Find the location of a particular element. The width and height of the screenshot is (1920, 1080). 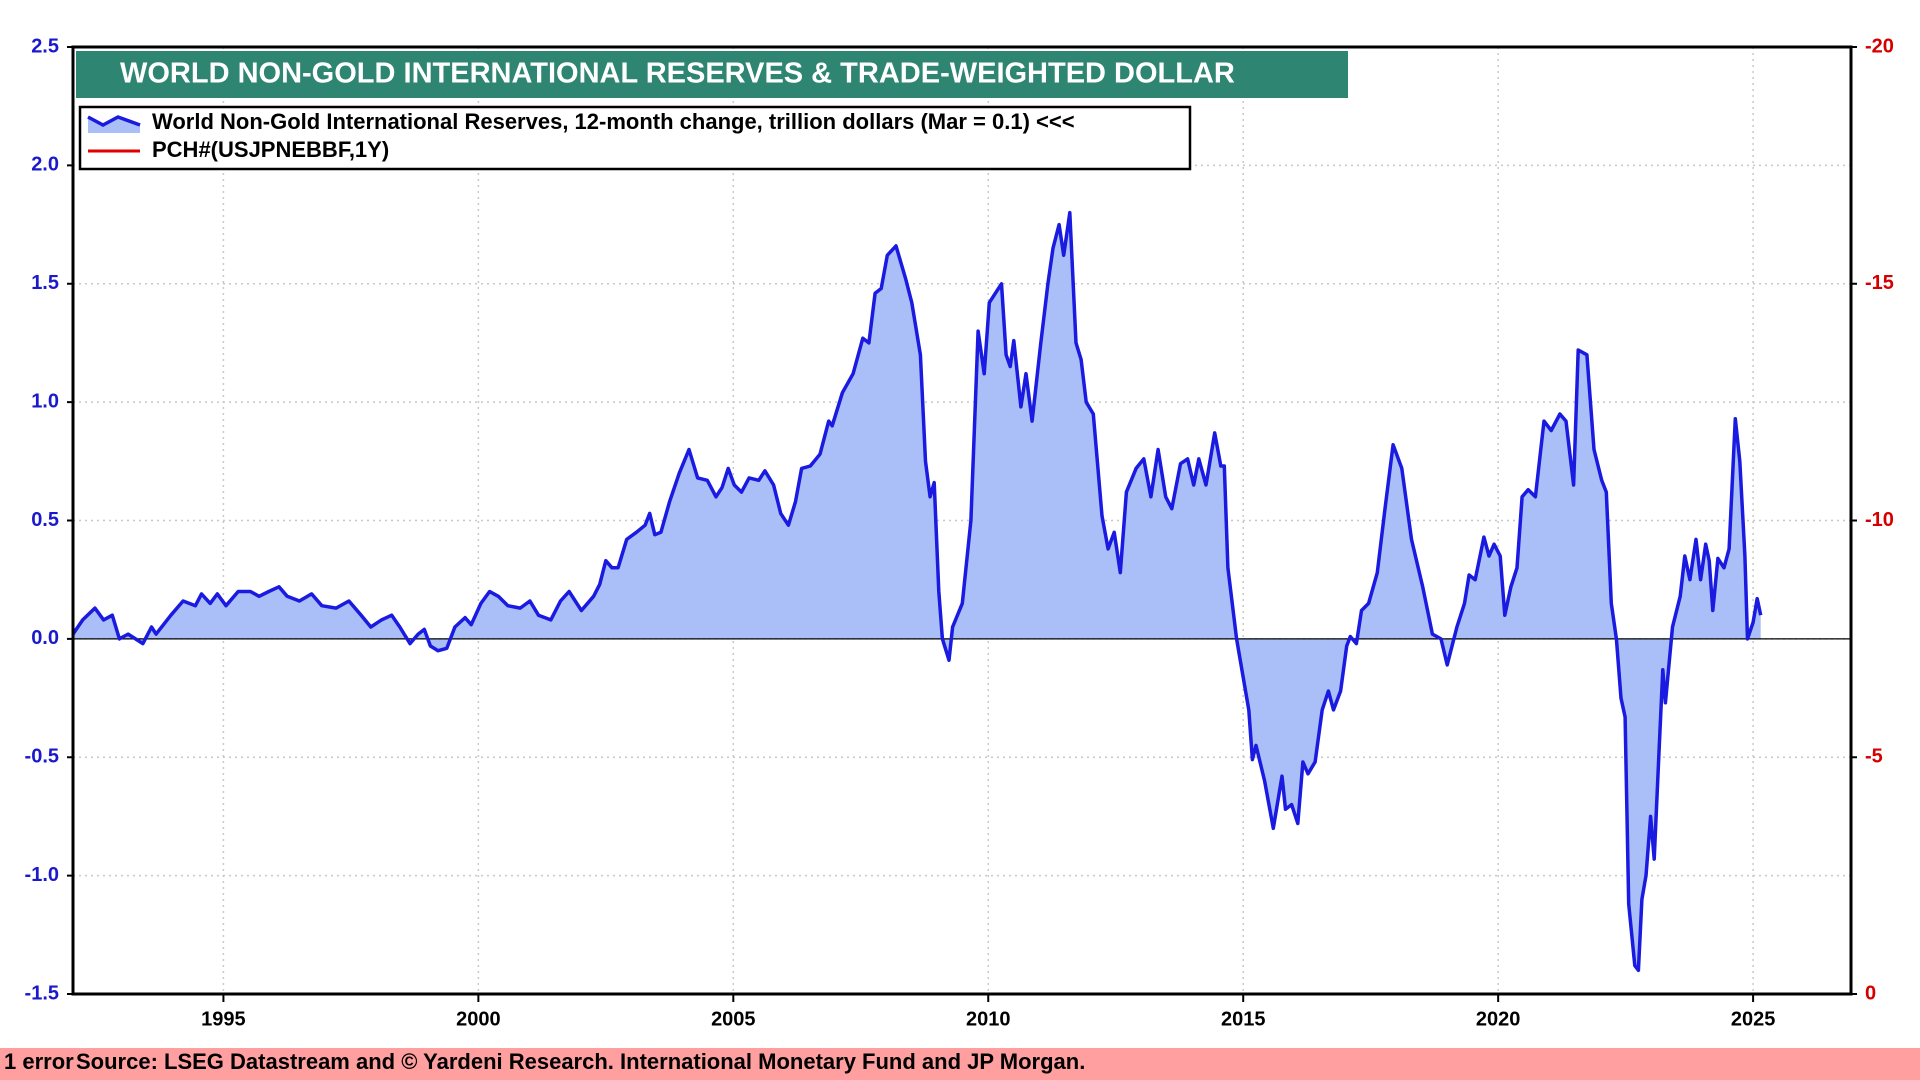

y2-tick-label: 0 is located at coordinates (1870, 993).